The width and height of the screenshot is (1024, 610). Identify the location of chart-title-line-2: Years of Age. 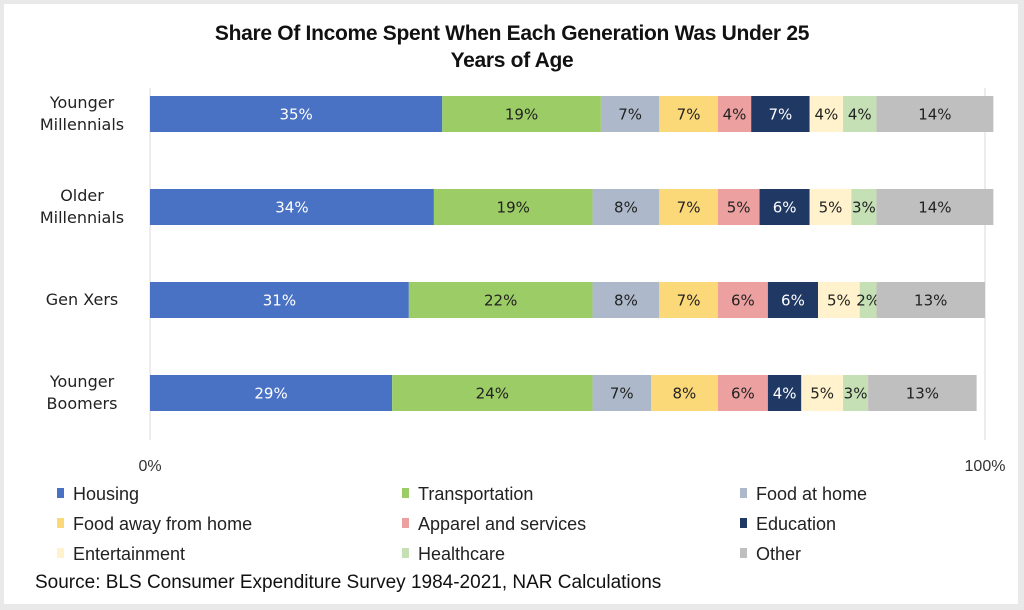
(512, 60).